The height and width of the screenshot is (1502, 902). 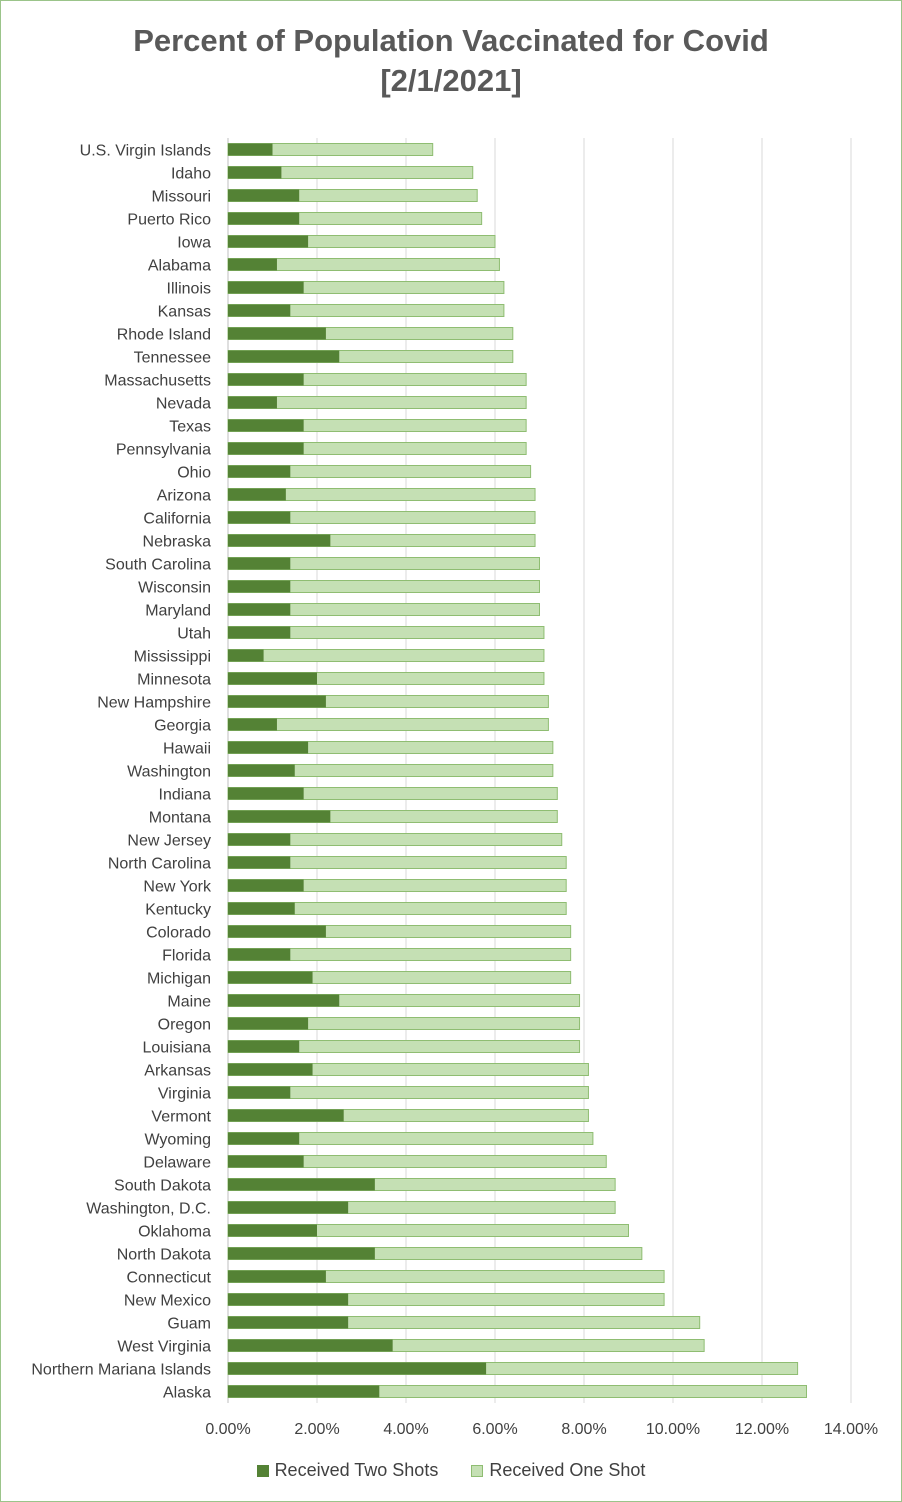 What do you see at coordinates (182, 726) in the screenshot?
I see `category-label: Georgia` at bounding box center [182, 726].